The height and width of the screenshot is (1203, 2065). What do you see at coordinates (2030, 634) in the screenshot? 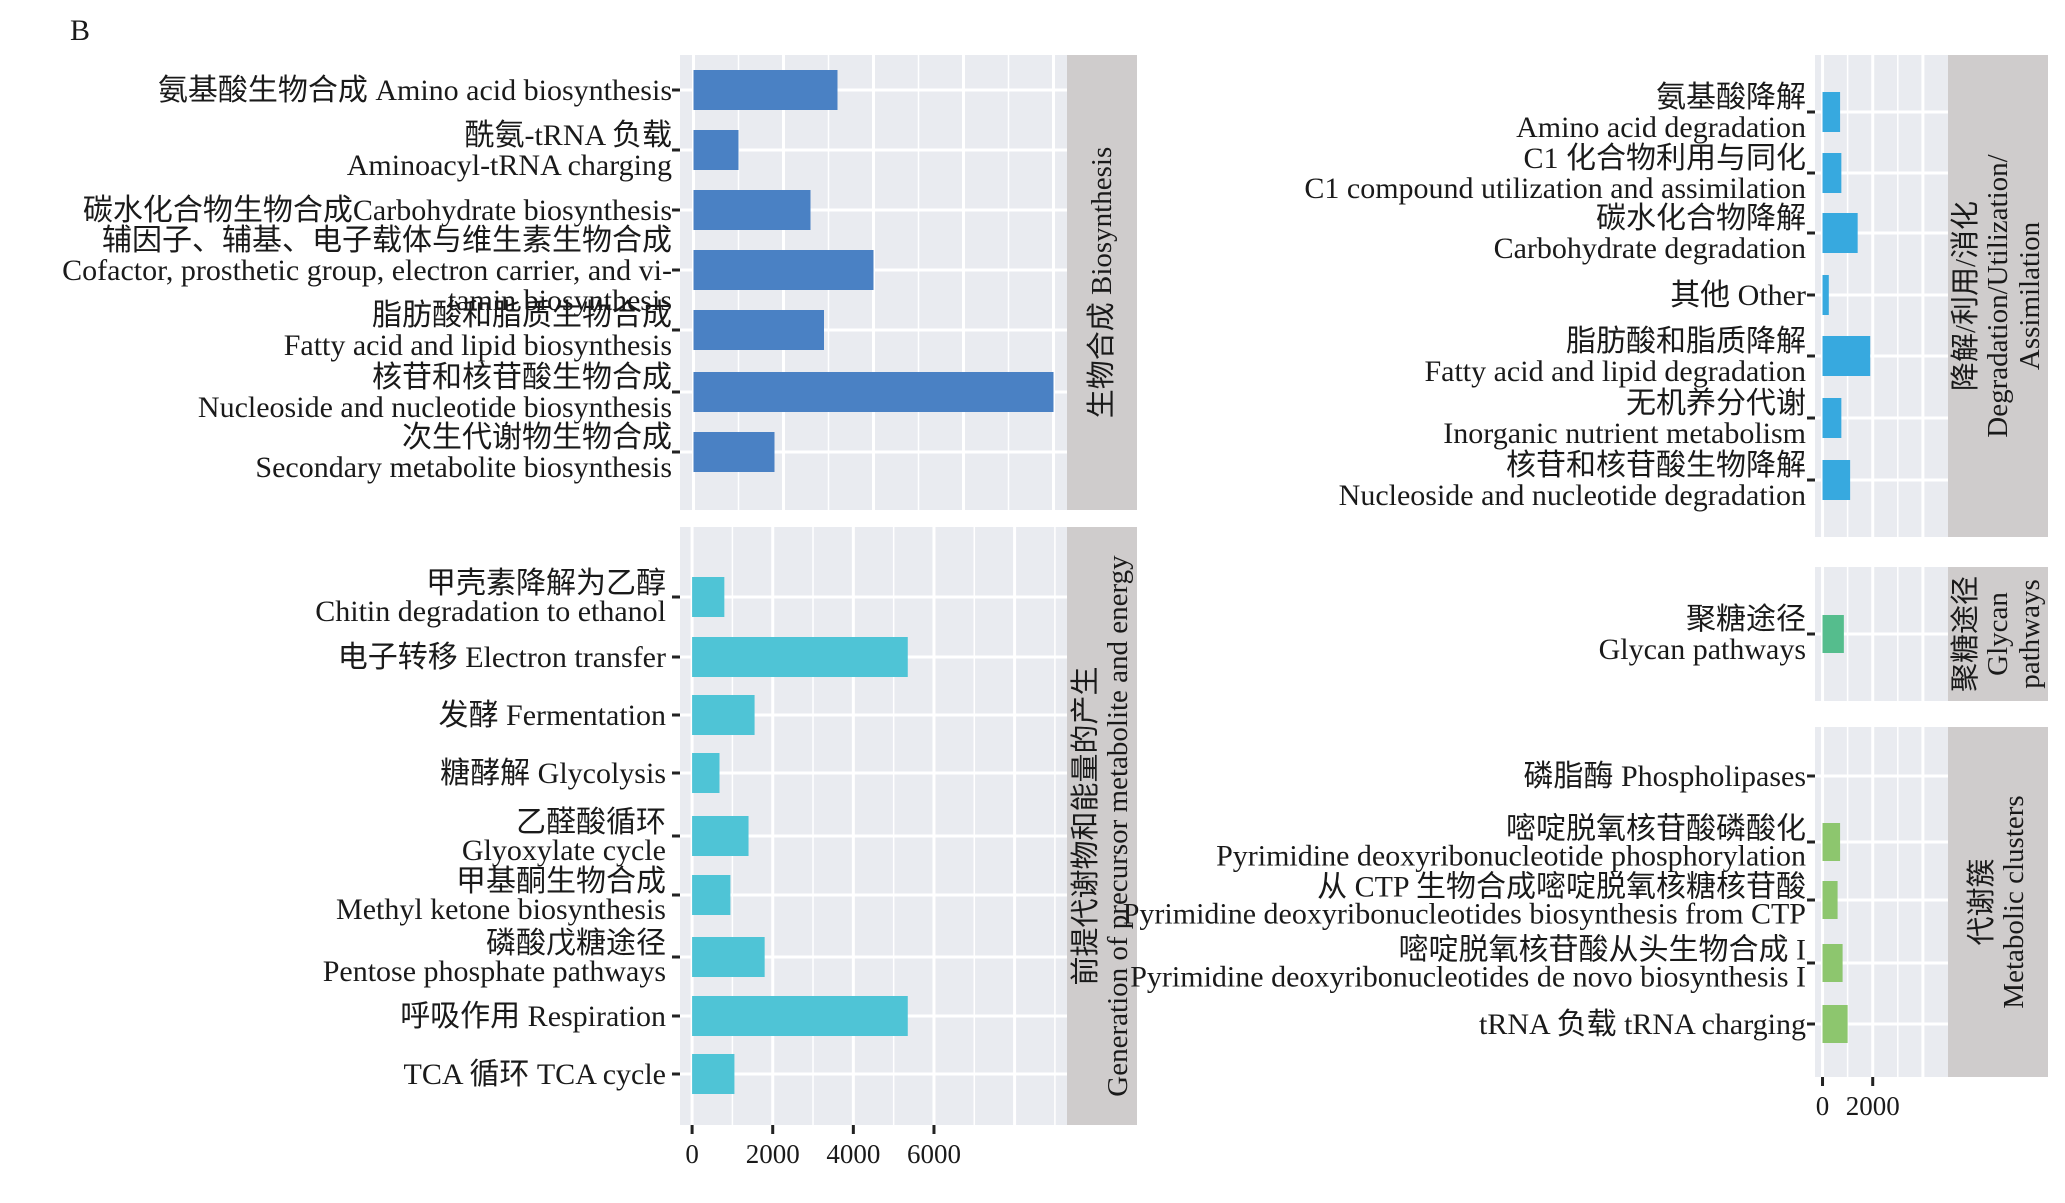
I see `facet-strip-label: pathways` at bounding box center [2030, 634].